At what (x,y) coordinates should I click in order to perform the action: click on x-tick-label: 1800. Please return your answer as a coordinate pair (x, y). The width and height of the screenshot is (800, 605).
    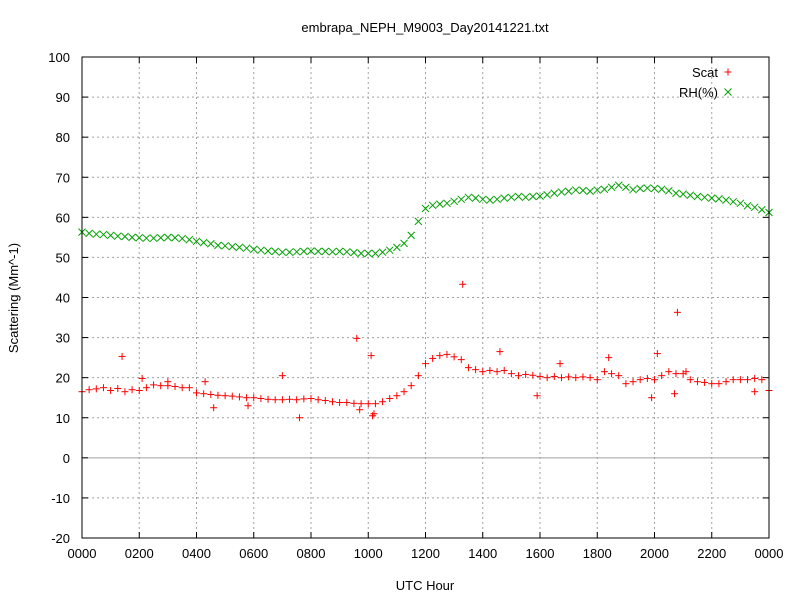
    Looking at the image, I should click on (597, 553).